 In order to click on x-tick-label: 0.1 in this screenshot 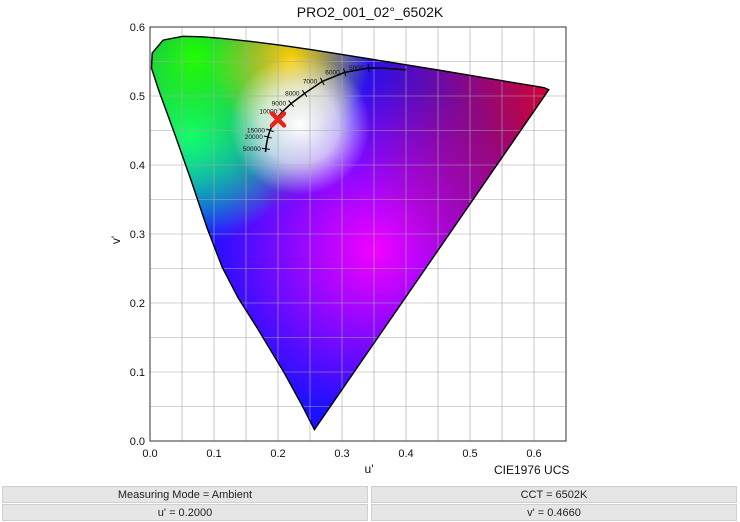, I will do `click(213, 454)`.